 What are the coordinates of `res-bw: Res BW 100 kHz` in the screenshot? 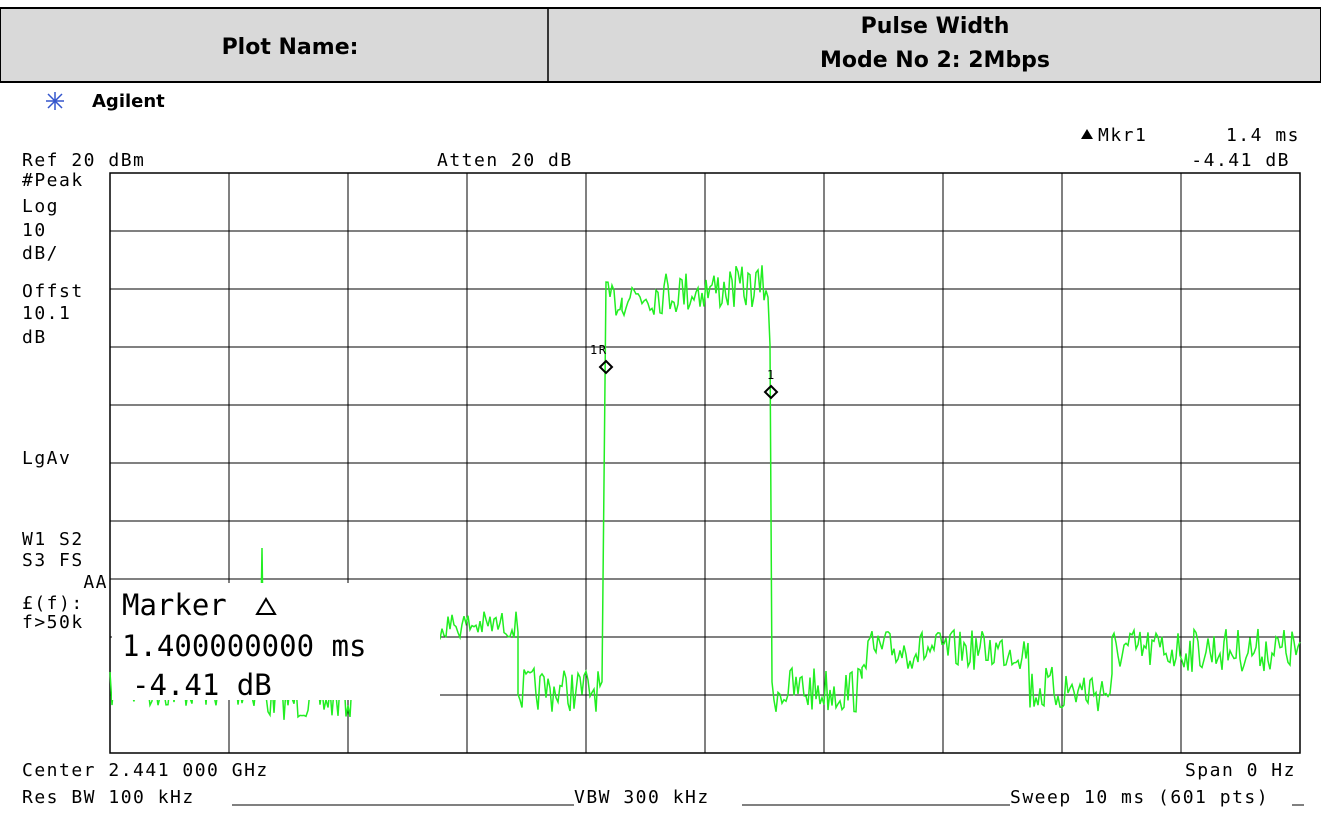 It's located at (108, 797).